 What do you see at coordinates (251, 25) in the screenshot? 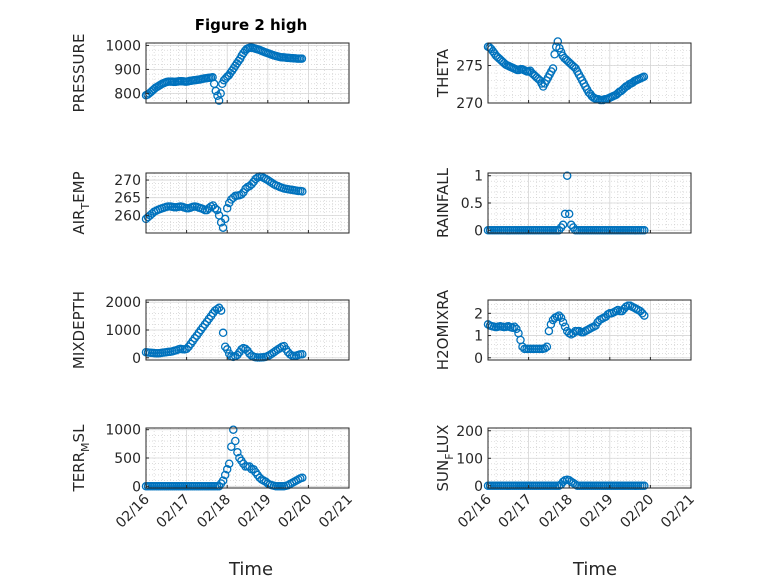
I see `figure-title: Figure 2 high` at bounding box center [251, 25].